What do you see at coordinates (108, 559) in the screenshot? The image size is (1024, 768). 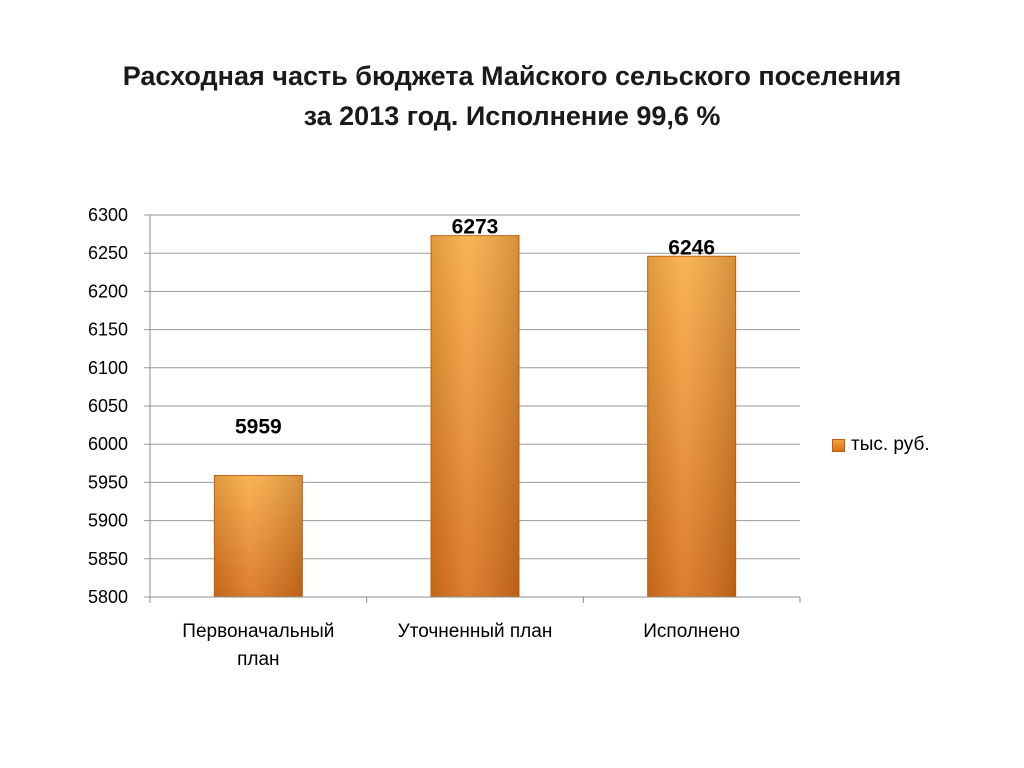 I see `y-tick-label: 5850` at bounding box center [108, 559].